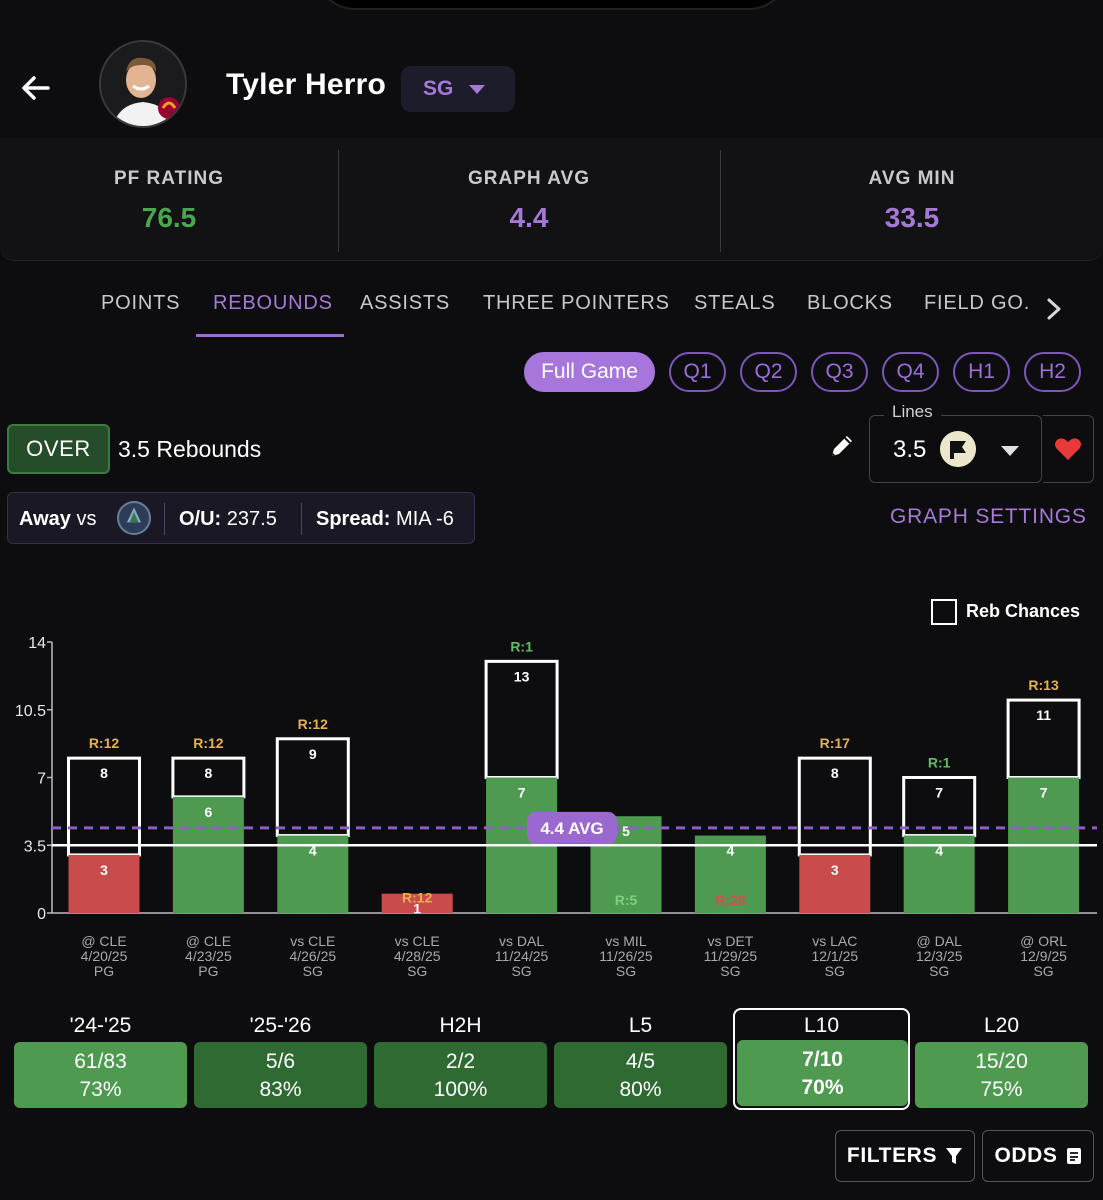 Image resolution: width=1103 pixels, height=1200 pixels. Describe the element at coordinates (417, 909) in the screenshot. I see `rebound-value-label: 1` at that location.